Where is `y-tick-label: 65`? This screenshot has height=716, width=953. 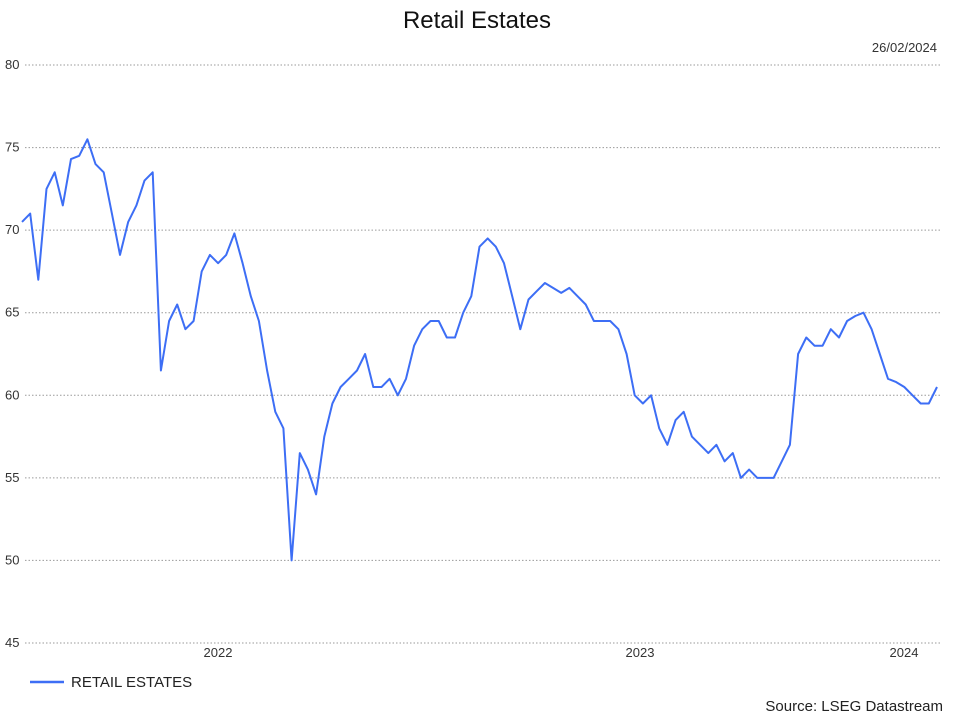 y-tick-label: 65 is located at coordinates (12, 312).